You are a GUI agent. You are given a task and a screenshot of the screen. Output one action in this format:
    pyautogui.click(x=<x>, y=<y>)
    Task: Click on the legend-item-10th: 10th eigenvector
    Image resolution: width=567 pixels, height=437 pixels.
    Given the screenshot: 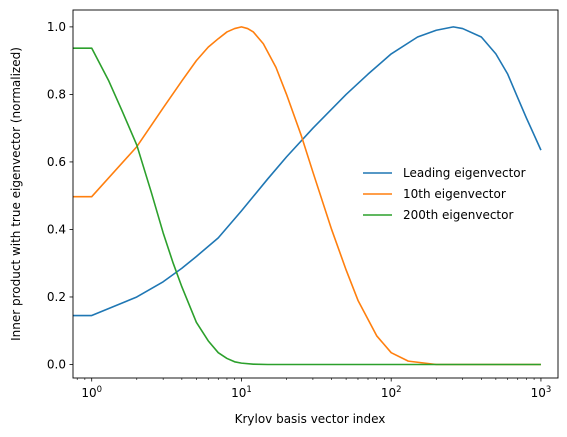 What is the action you would take?
    pyautogui.click(x=434, y=194)
    